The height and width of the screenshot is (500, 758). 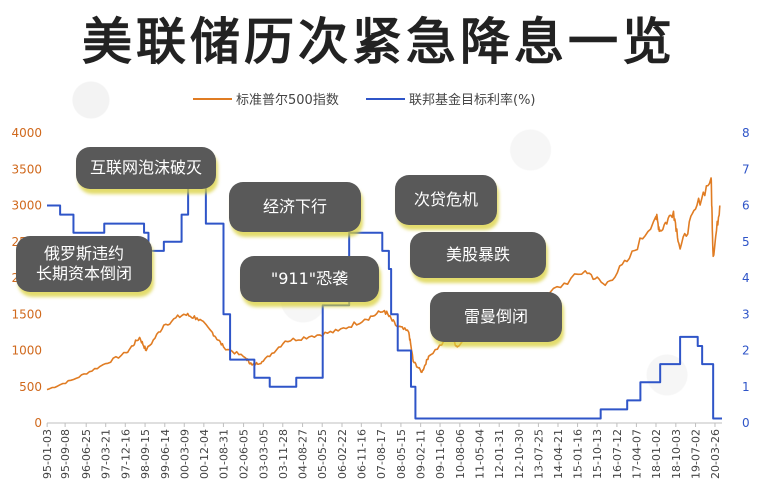 I want to click on x-tick-label: 09-02-11, so click(x=421, y=454).